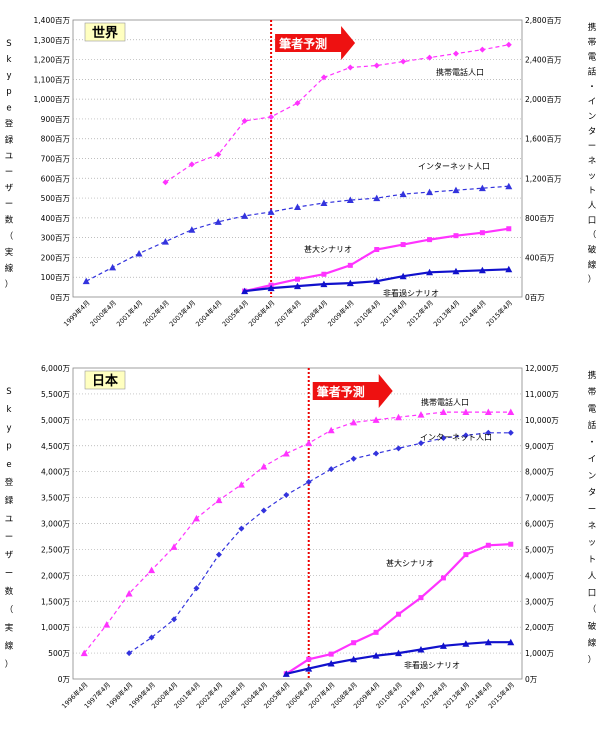  I want to click on x-tick-label: 2003年4月, so click(182, 313).